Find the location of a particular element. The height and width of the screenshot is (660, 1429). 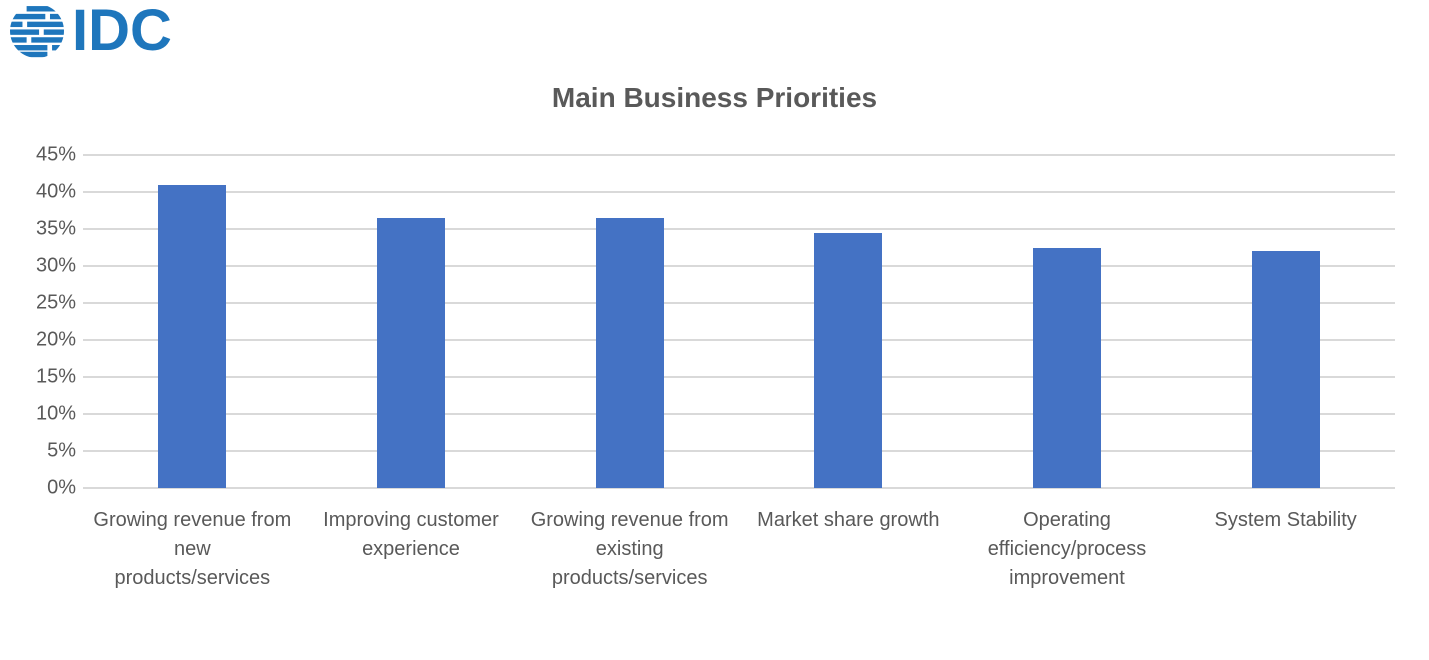

chart-title: Main Business Priorities is located at coordinates (714, 97).